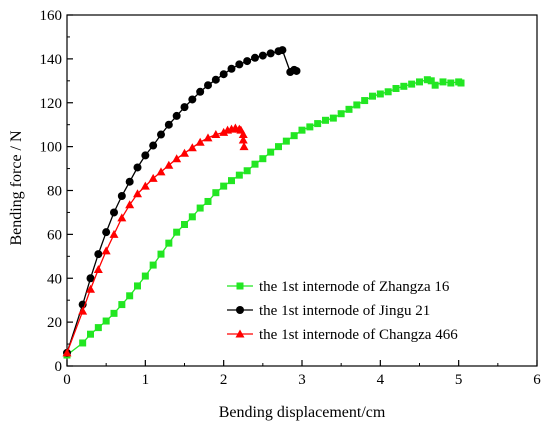  Describe the element at coordinates (67, 380) in the screenshot. I see `x-tick-label: 0` at that location.